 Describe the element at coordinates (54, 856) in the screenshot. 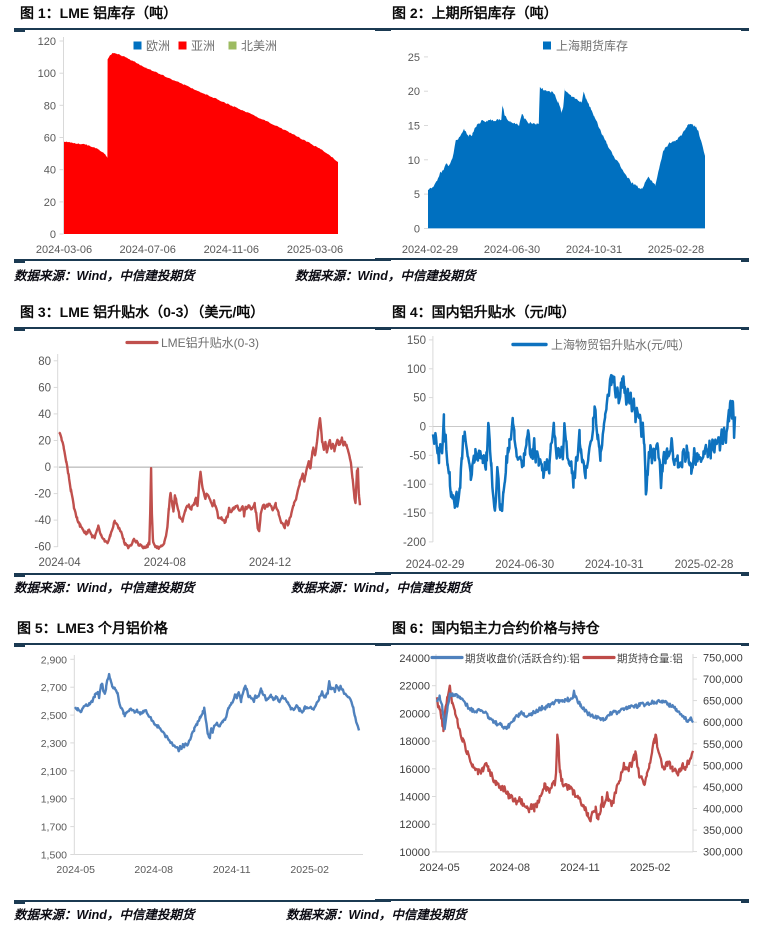

I see `svg-text: 1,500` at that location.